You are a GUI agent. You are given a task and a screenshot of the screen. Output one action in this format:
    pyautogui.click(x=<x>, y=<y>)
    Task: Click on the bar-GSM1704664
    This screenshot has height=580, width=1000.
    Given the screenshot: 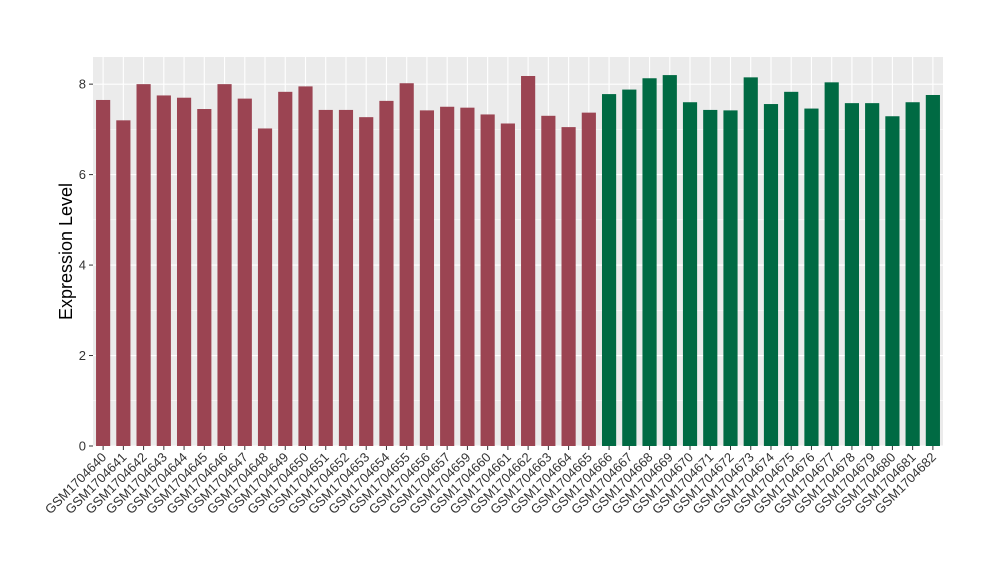 What is the action you would take?
    pyautogui.click(x=568, y=286)
    